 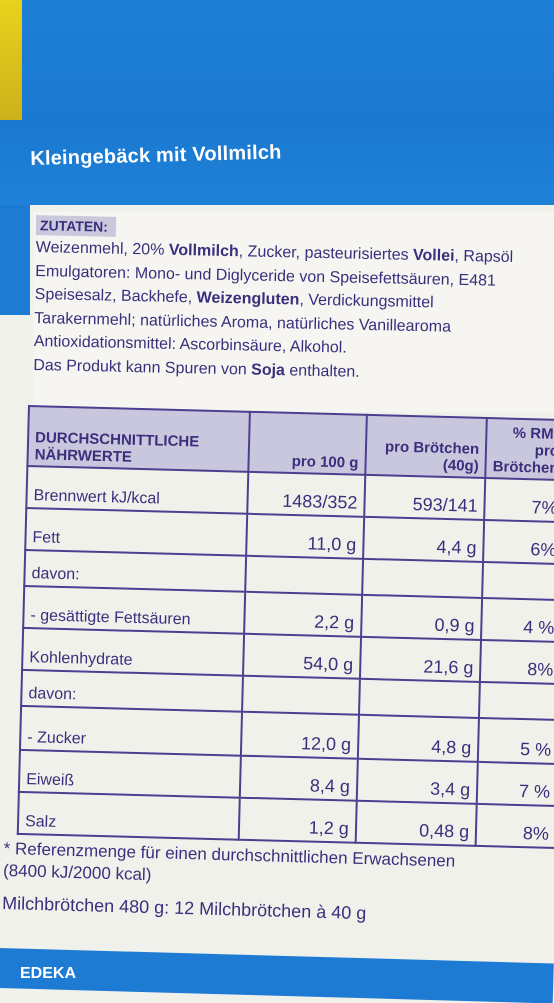 What do you see at coordinates (423, 539) in the screenshot?
I see `value-per-roll: 4,4 g` at bounding box center [423, 539].